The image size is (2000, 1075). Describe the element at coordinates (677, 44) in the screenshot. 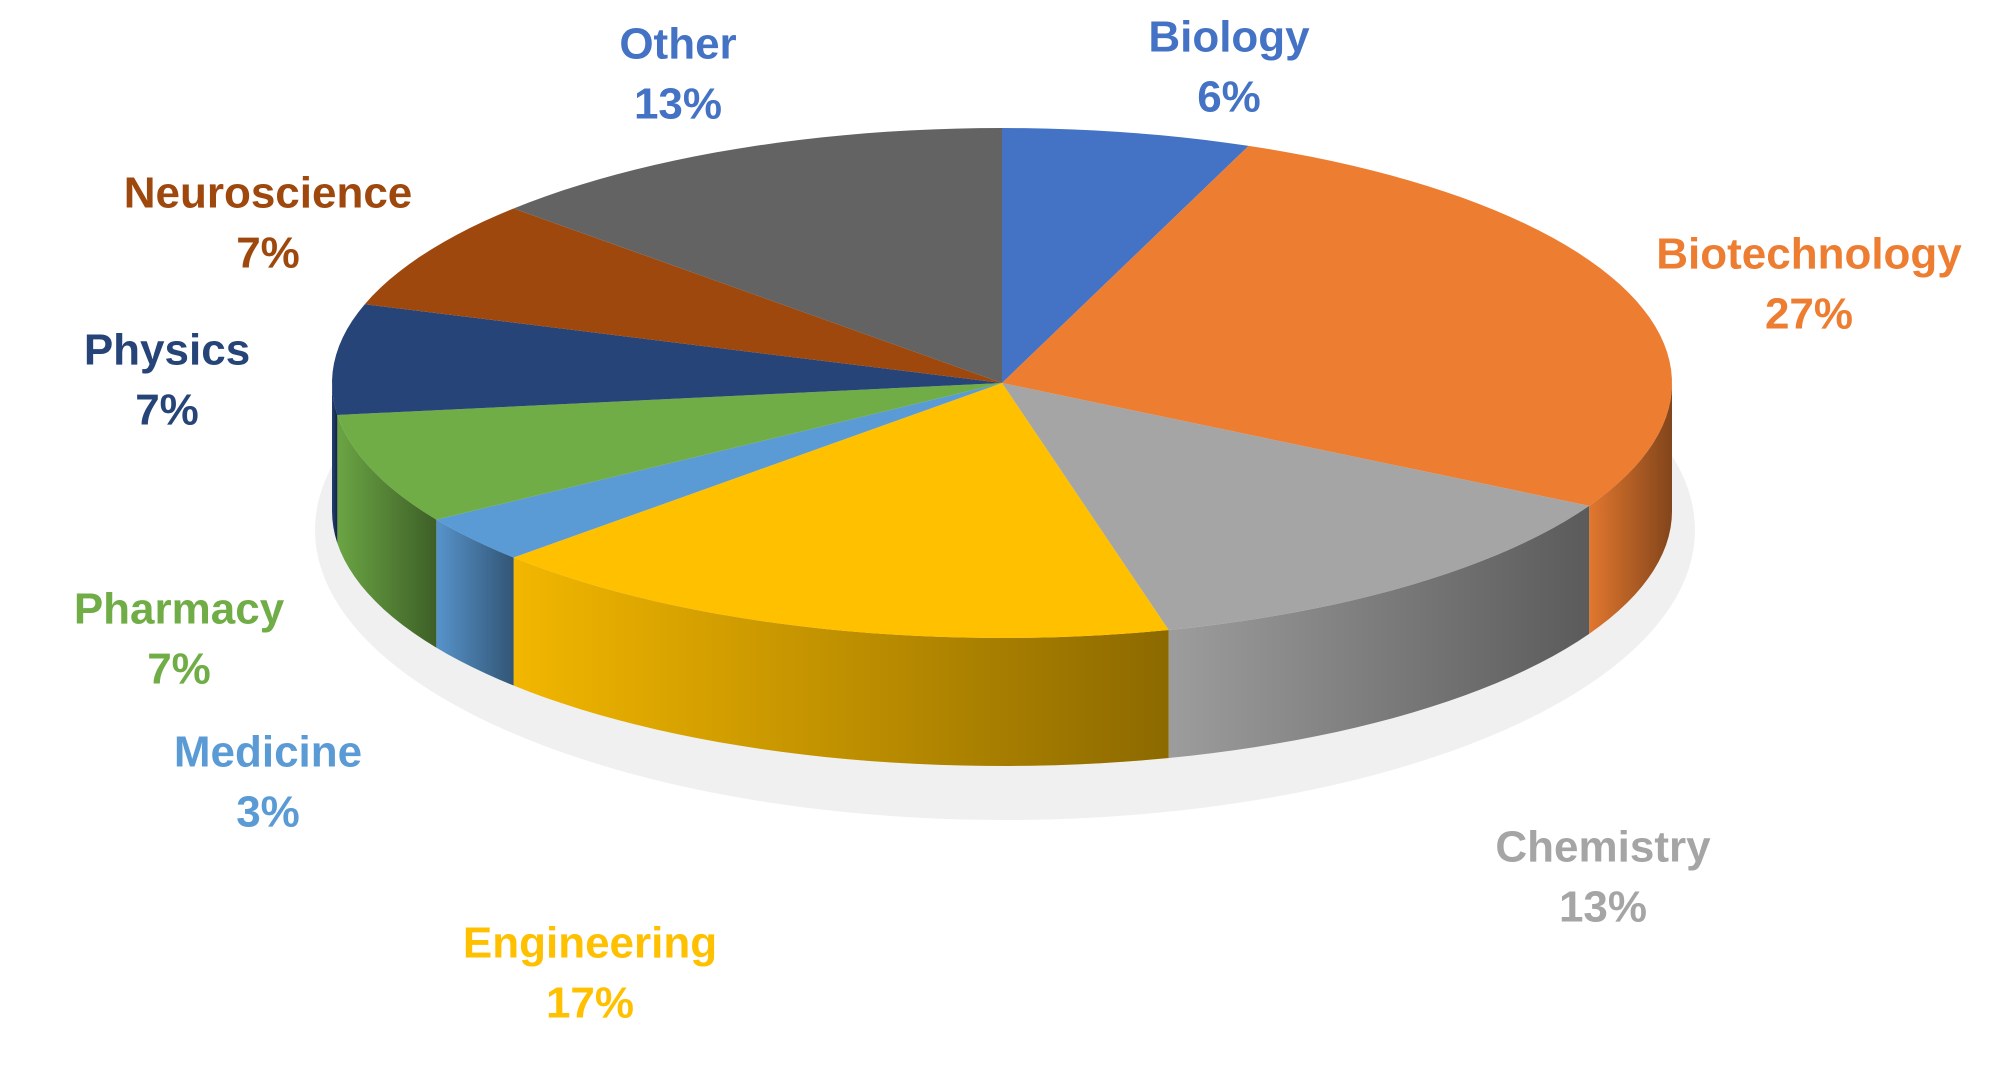

I see `data-label-name: Other` at that location.